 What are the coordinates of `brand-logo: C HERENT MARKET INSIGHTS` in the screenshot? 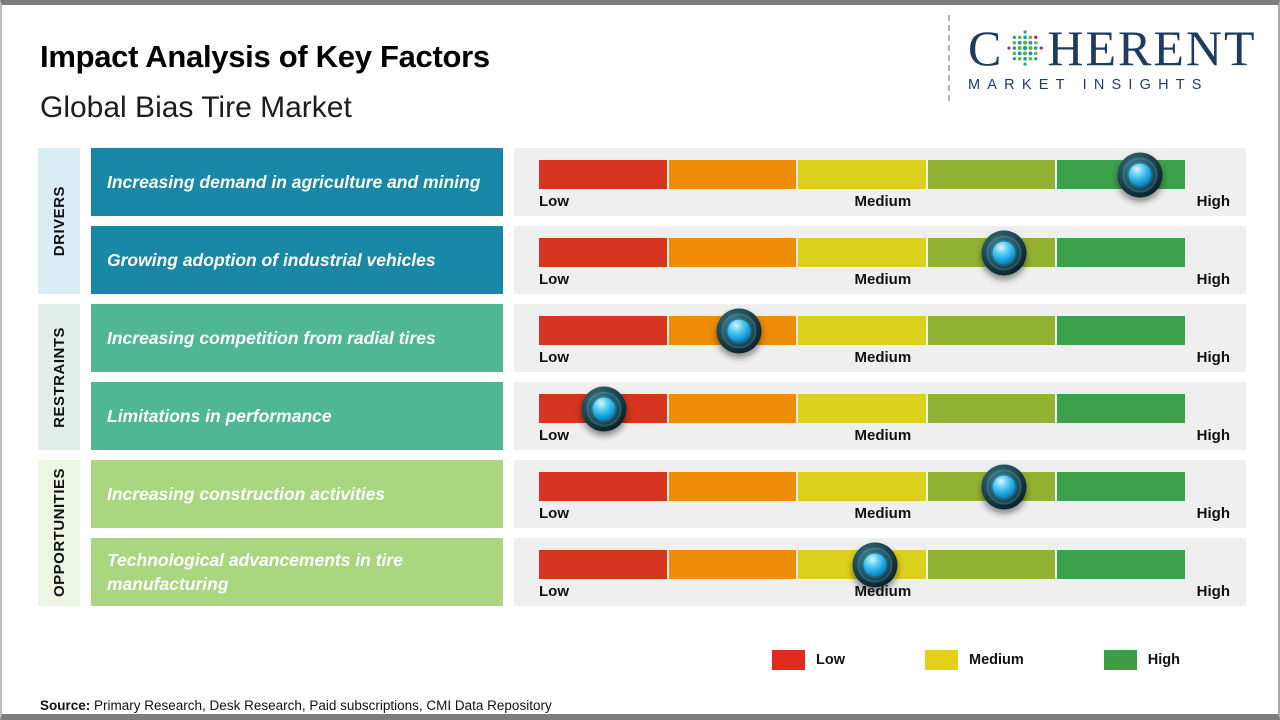 It's located at (1116, 58).